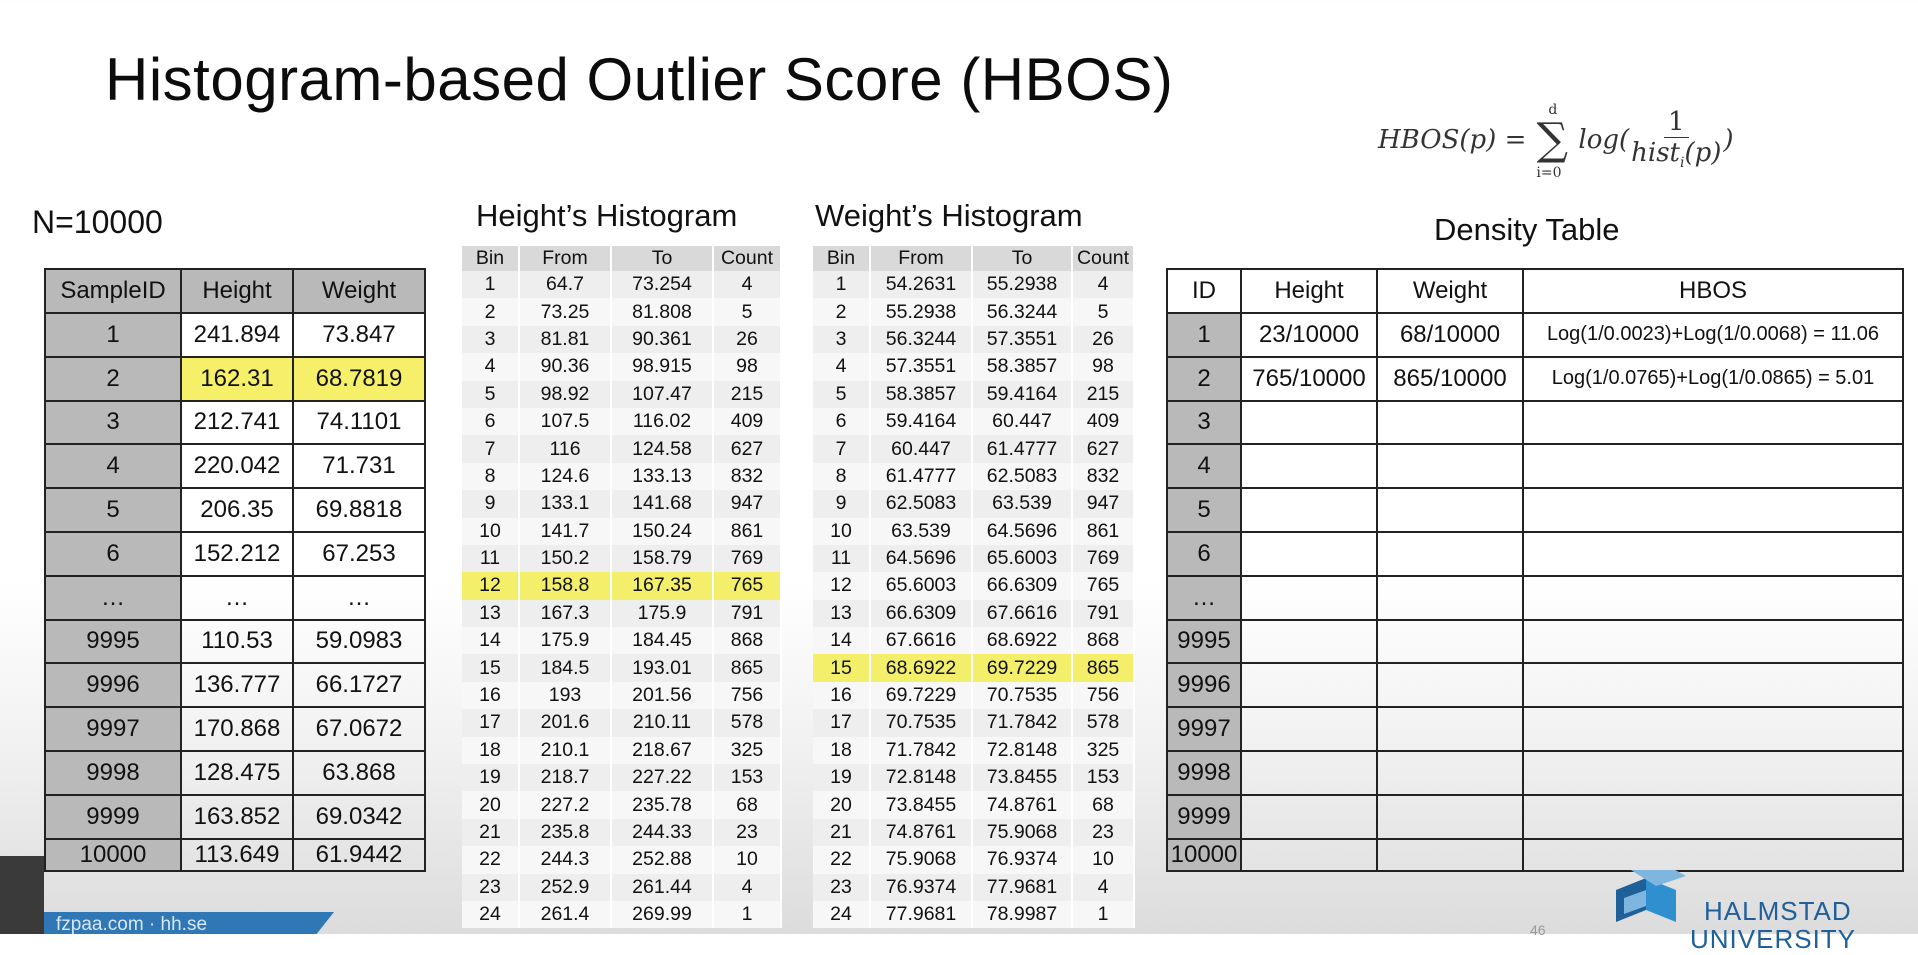 This screenshot has width=1918, height=955. I want to click on hist-row: 12 65.6003 66.6309 765, so click(974, 586).